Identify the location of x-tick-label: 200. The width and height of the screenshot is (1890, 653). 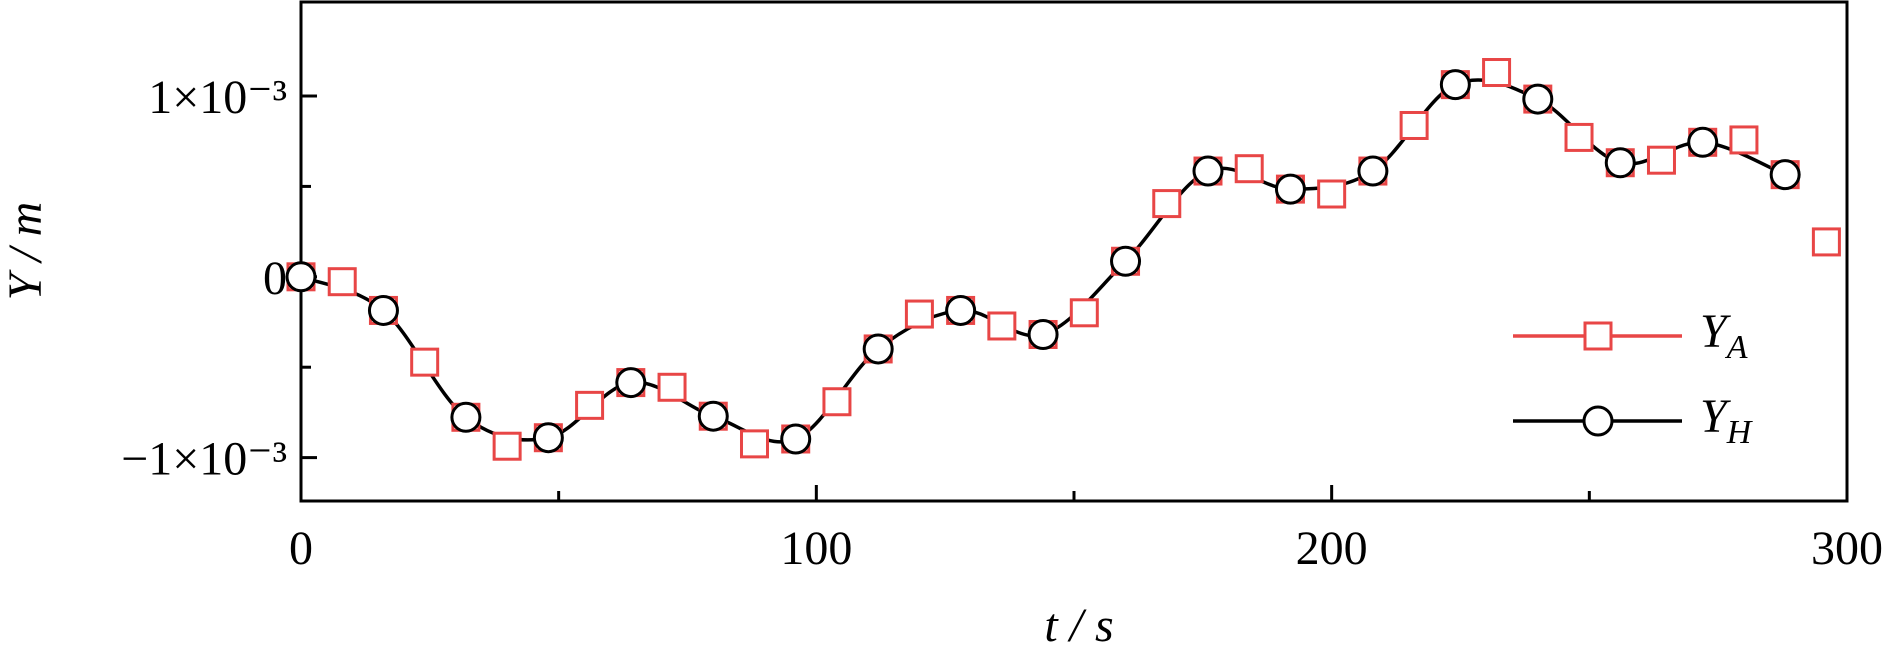
(1332, 548).